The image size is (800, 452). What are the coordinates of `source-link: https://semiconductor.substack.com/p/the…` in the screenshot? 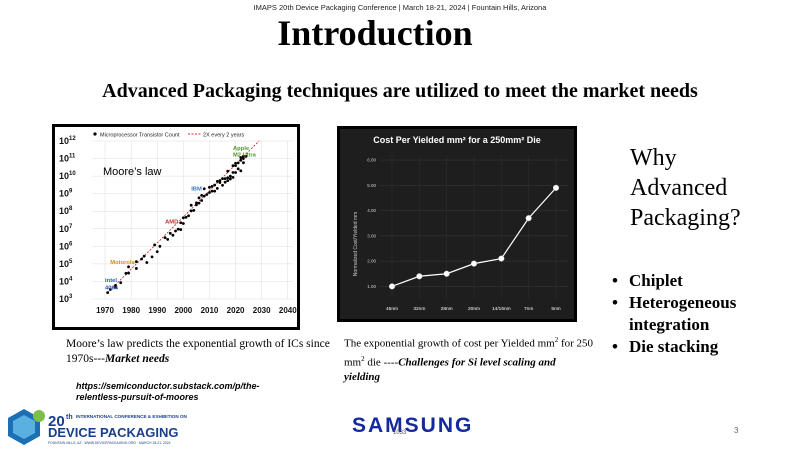 It's located at (168, 391).